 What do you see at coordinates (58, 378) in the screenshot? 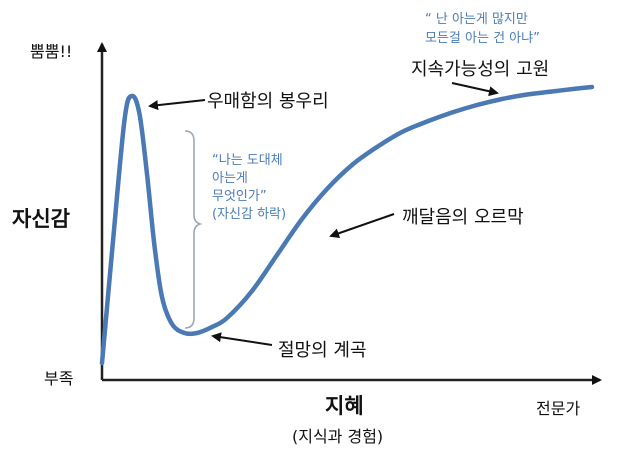
I see `y-low-label: 부족` at bounding box center [58, 378].